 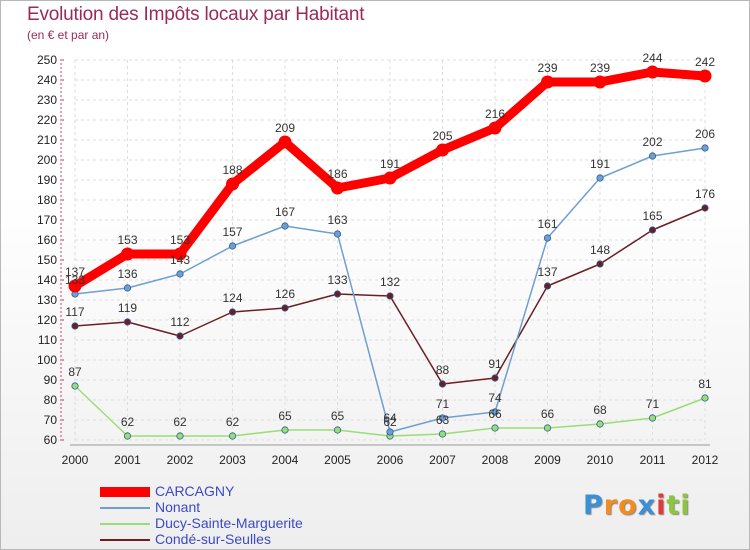 I want to click on y-tick-label: 150, so click(x=47, y=260).